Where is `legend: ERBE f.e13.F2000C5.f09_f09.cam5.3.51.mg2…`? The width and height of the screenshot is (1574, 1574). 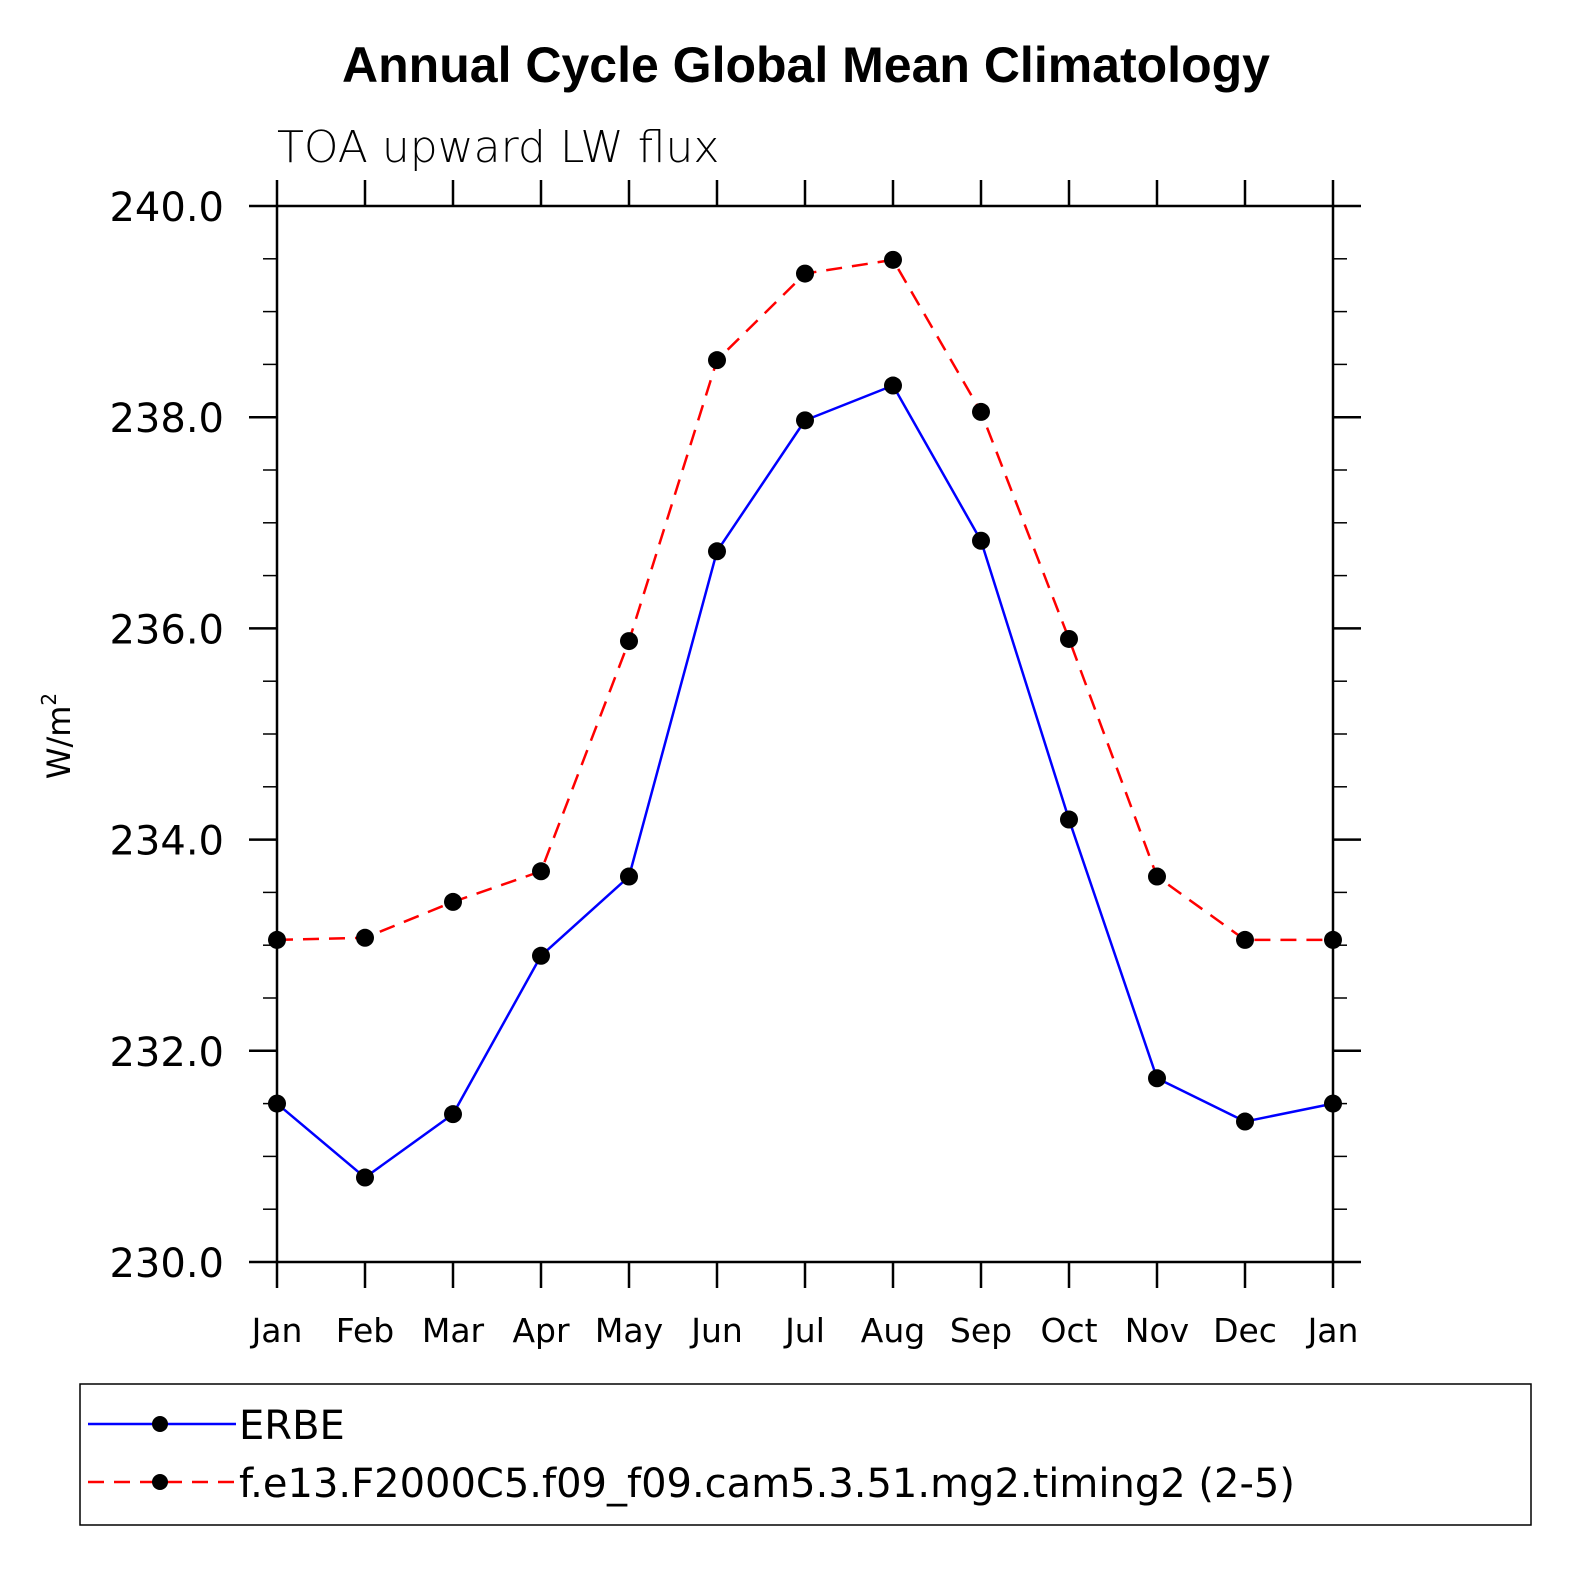 legend: ERBE f.e13.F2000C5.f09_f09.cam5.3.51.mg2… is located at coordinates (805, 1454).